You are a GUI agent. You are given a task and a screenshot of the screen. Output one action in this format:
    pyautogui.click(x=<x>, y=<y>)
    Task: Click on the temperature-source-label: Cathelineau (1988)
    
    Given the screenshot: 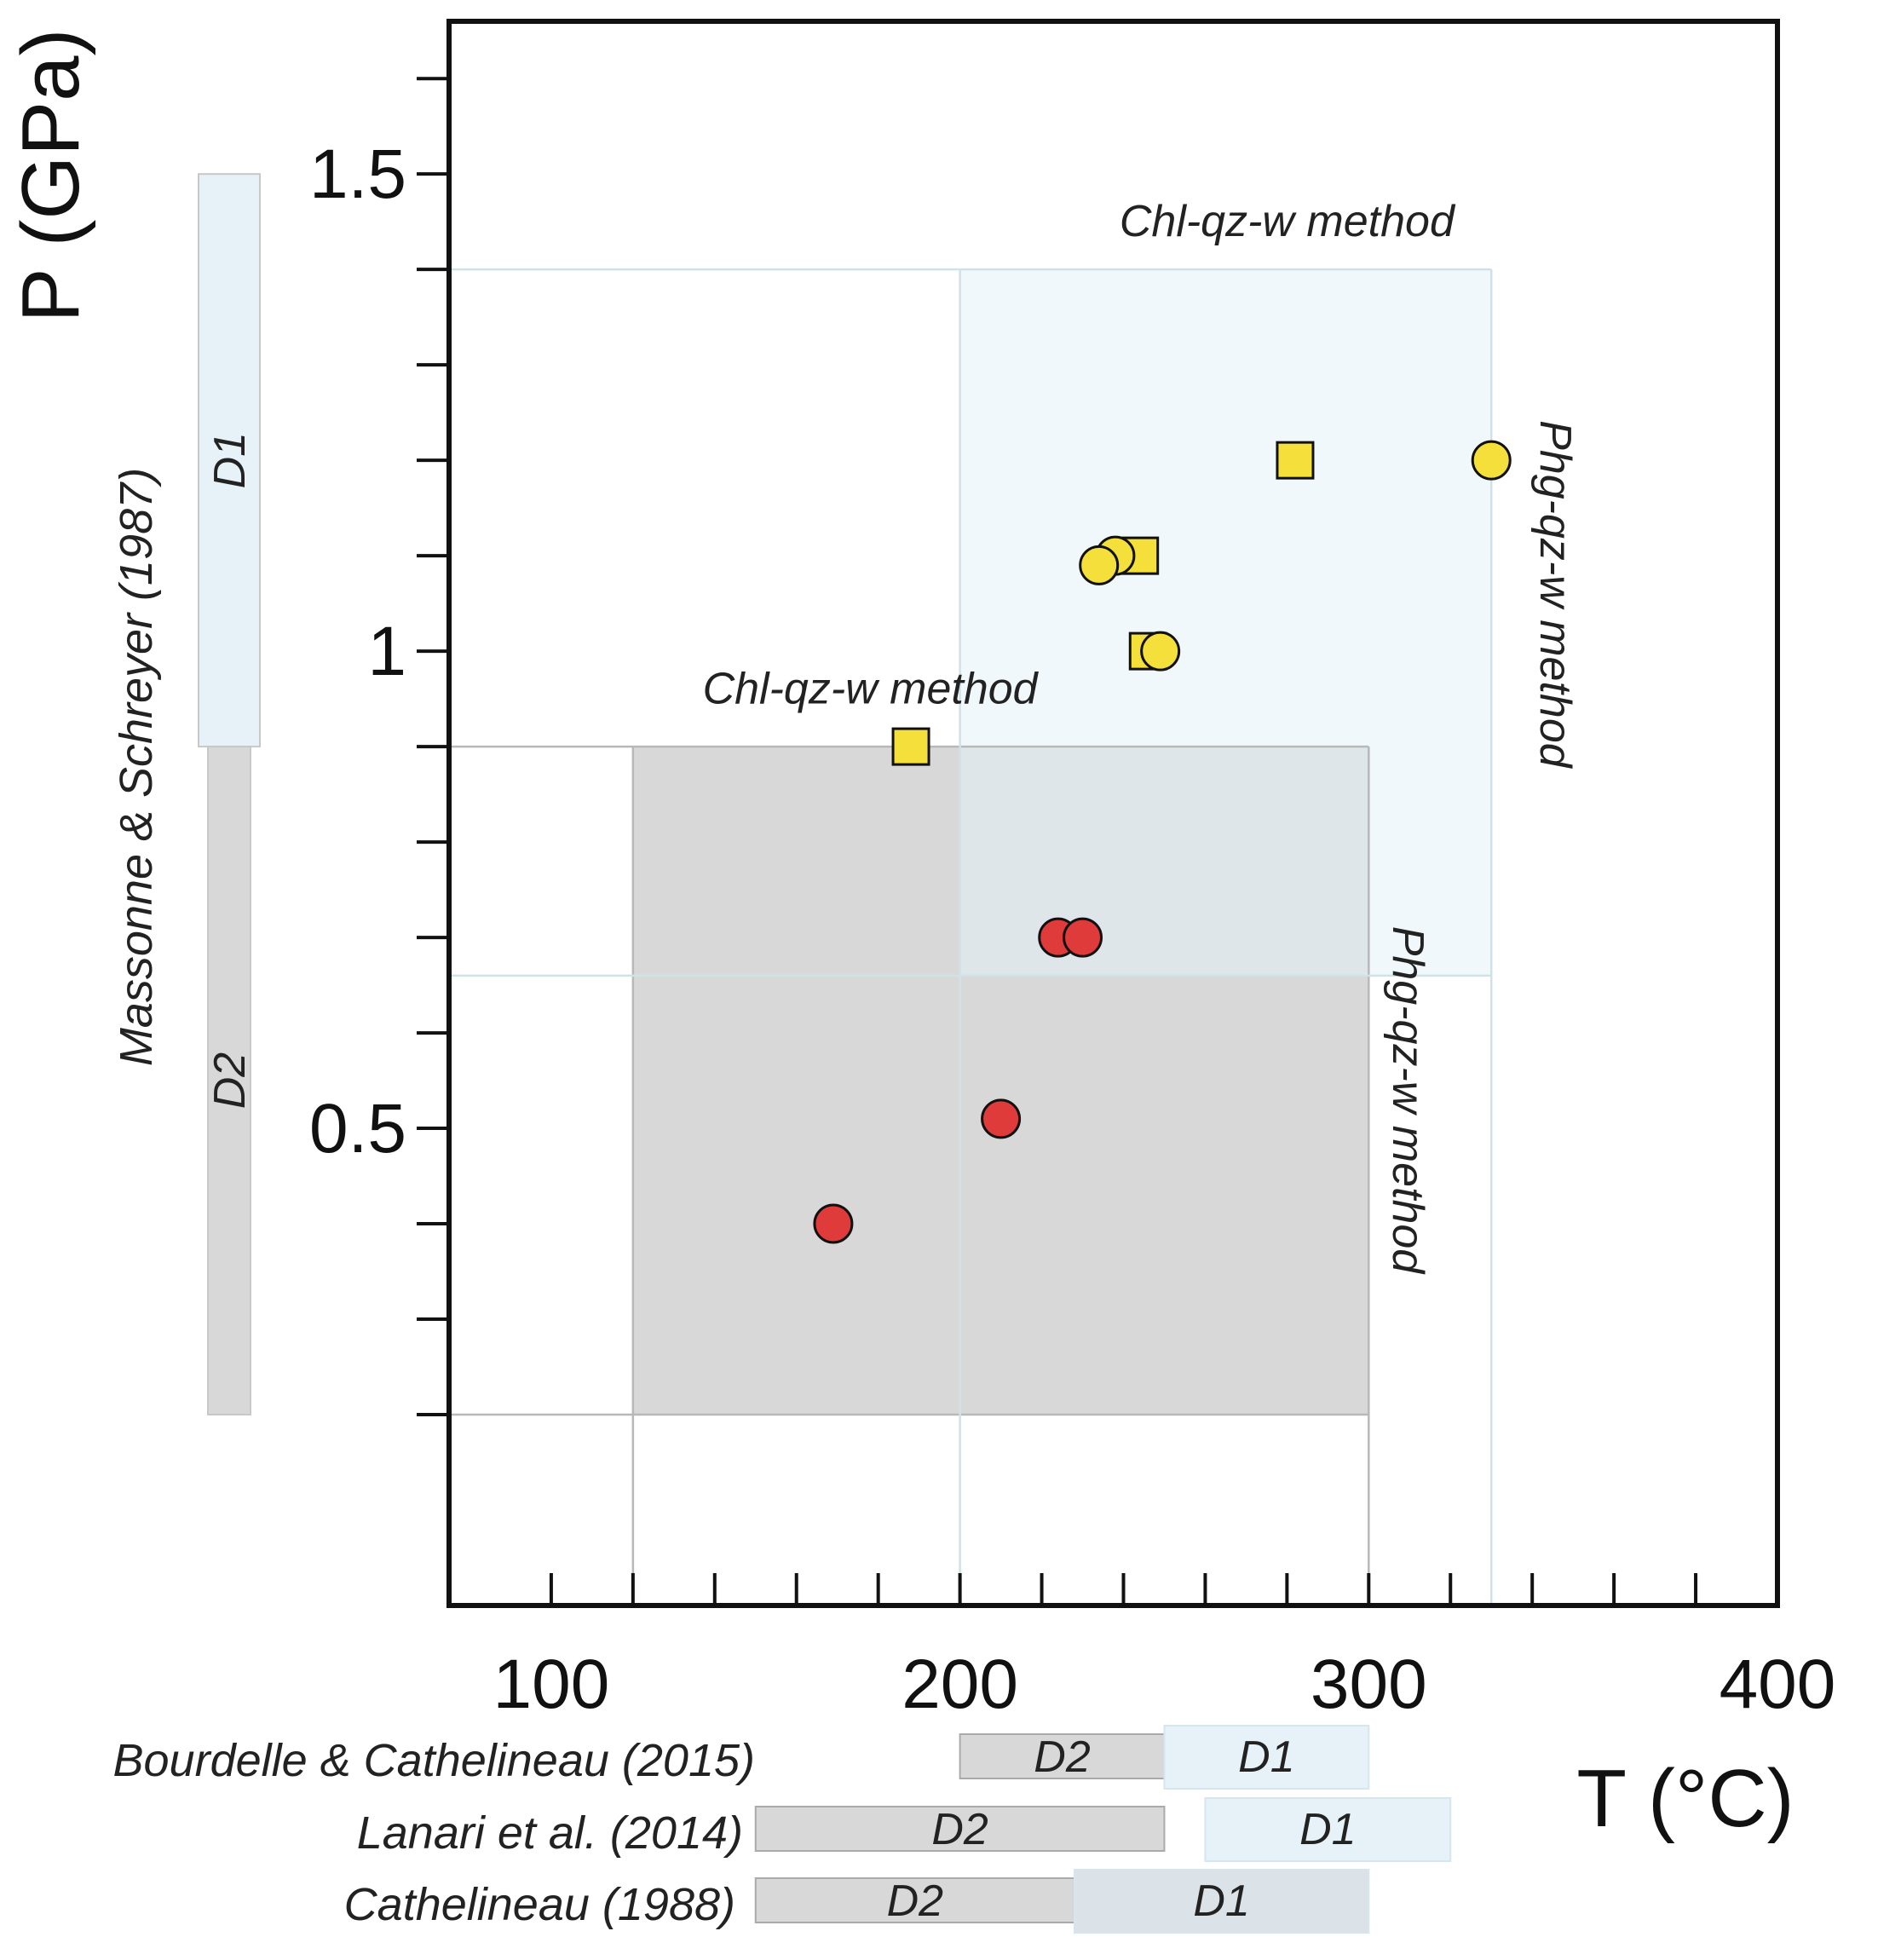 What is the action you would take?
    pyautogui.click(x=539, y=1904)
    